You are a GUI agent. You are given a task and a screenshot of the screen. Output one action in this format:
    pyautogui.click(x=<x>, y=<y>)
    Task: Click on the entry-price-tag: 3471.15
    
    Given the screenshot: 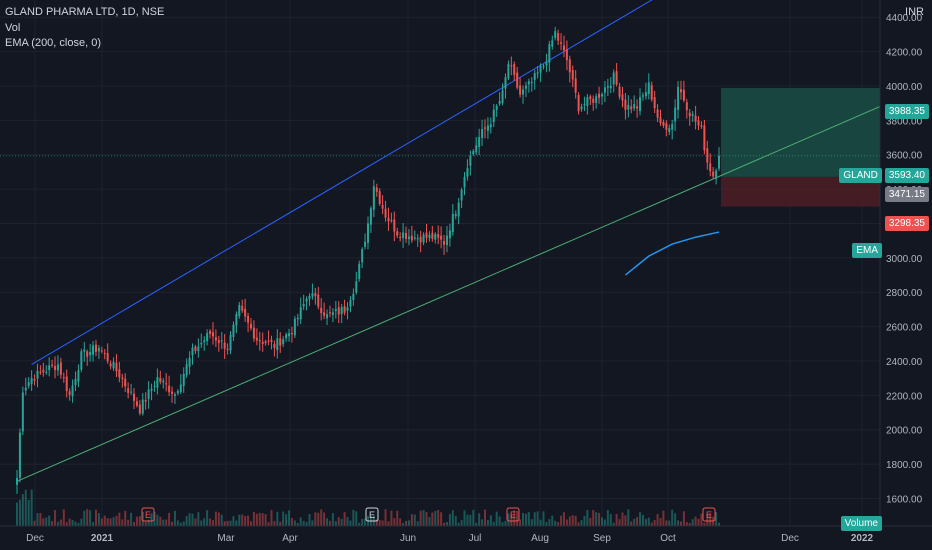 What is the action you would take?
    pyautogui.click(x=906, y=194)
    